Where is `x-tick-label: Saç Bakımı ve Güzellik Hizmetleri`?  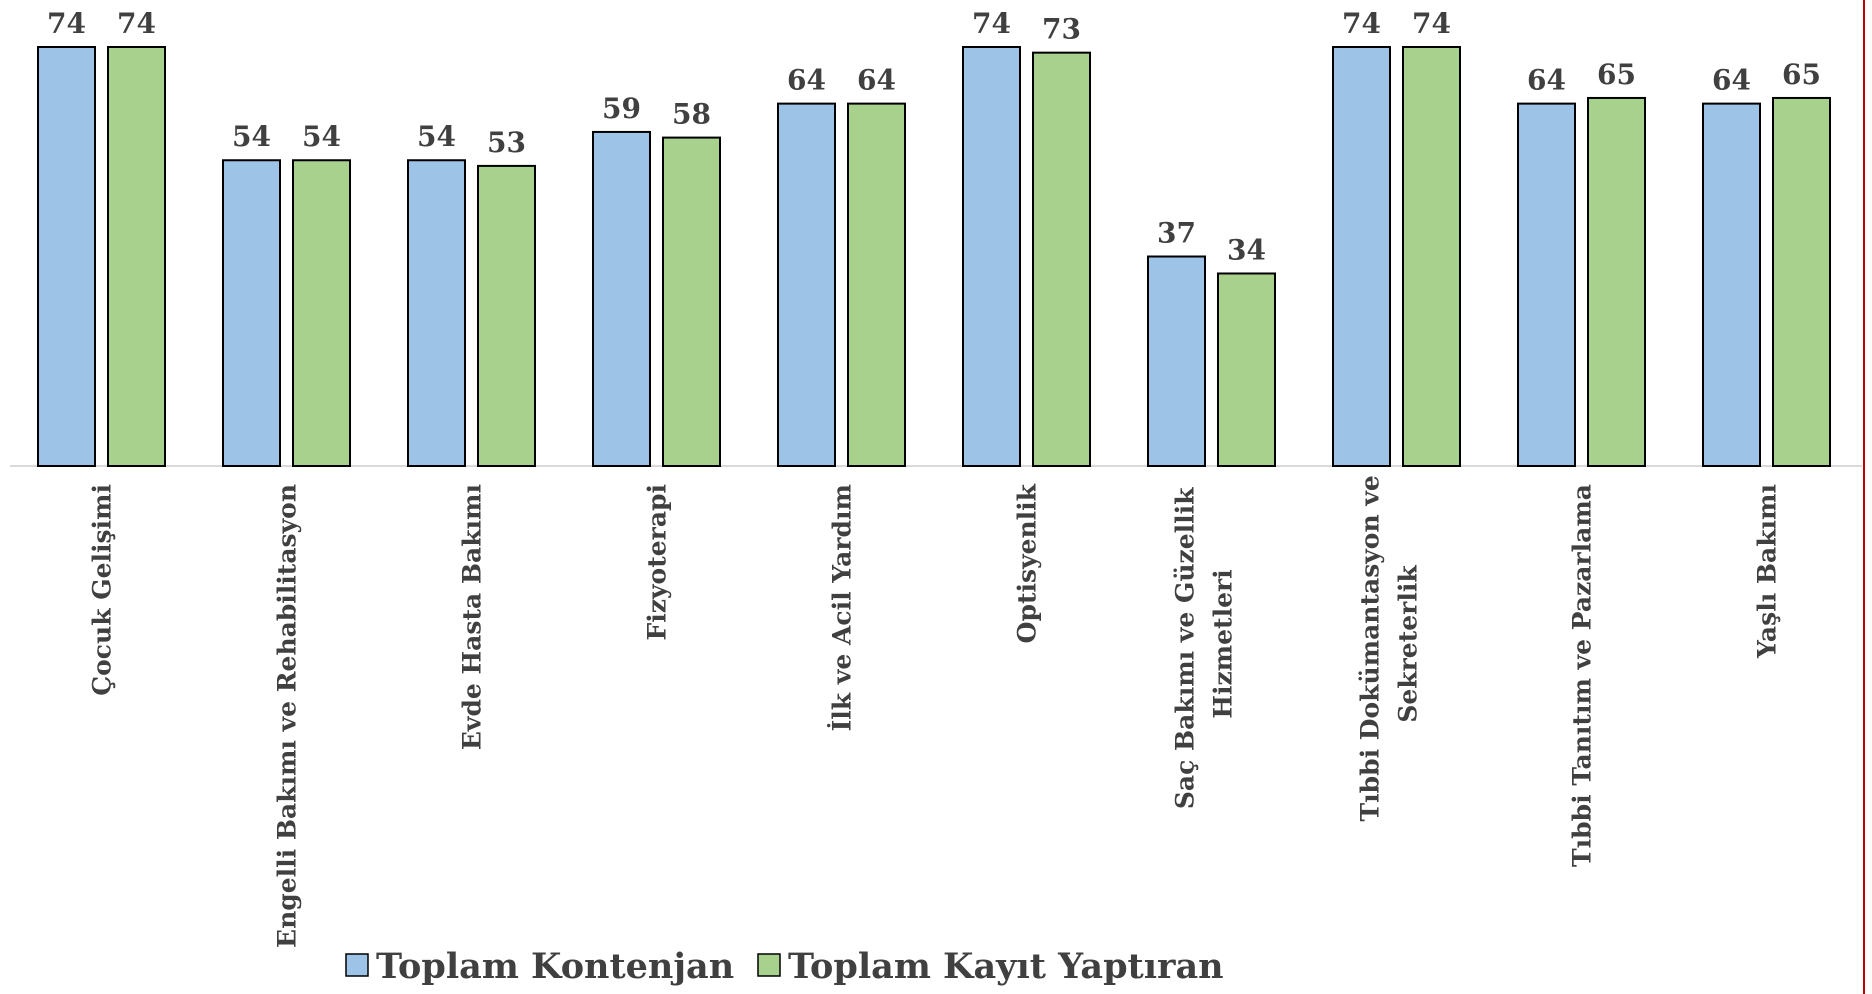
x-tick-label: Saç Bakımı ve Güzellik Hizmetleri is located at coordinates (1204, 644).